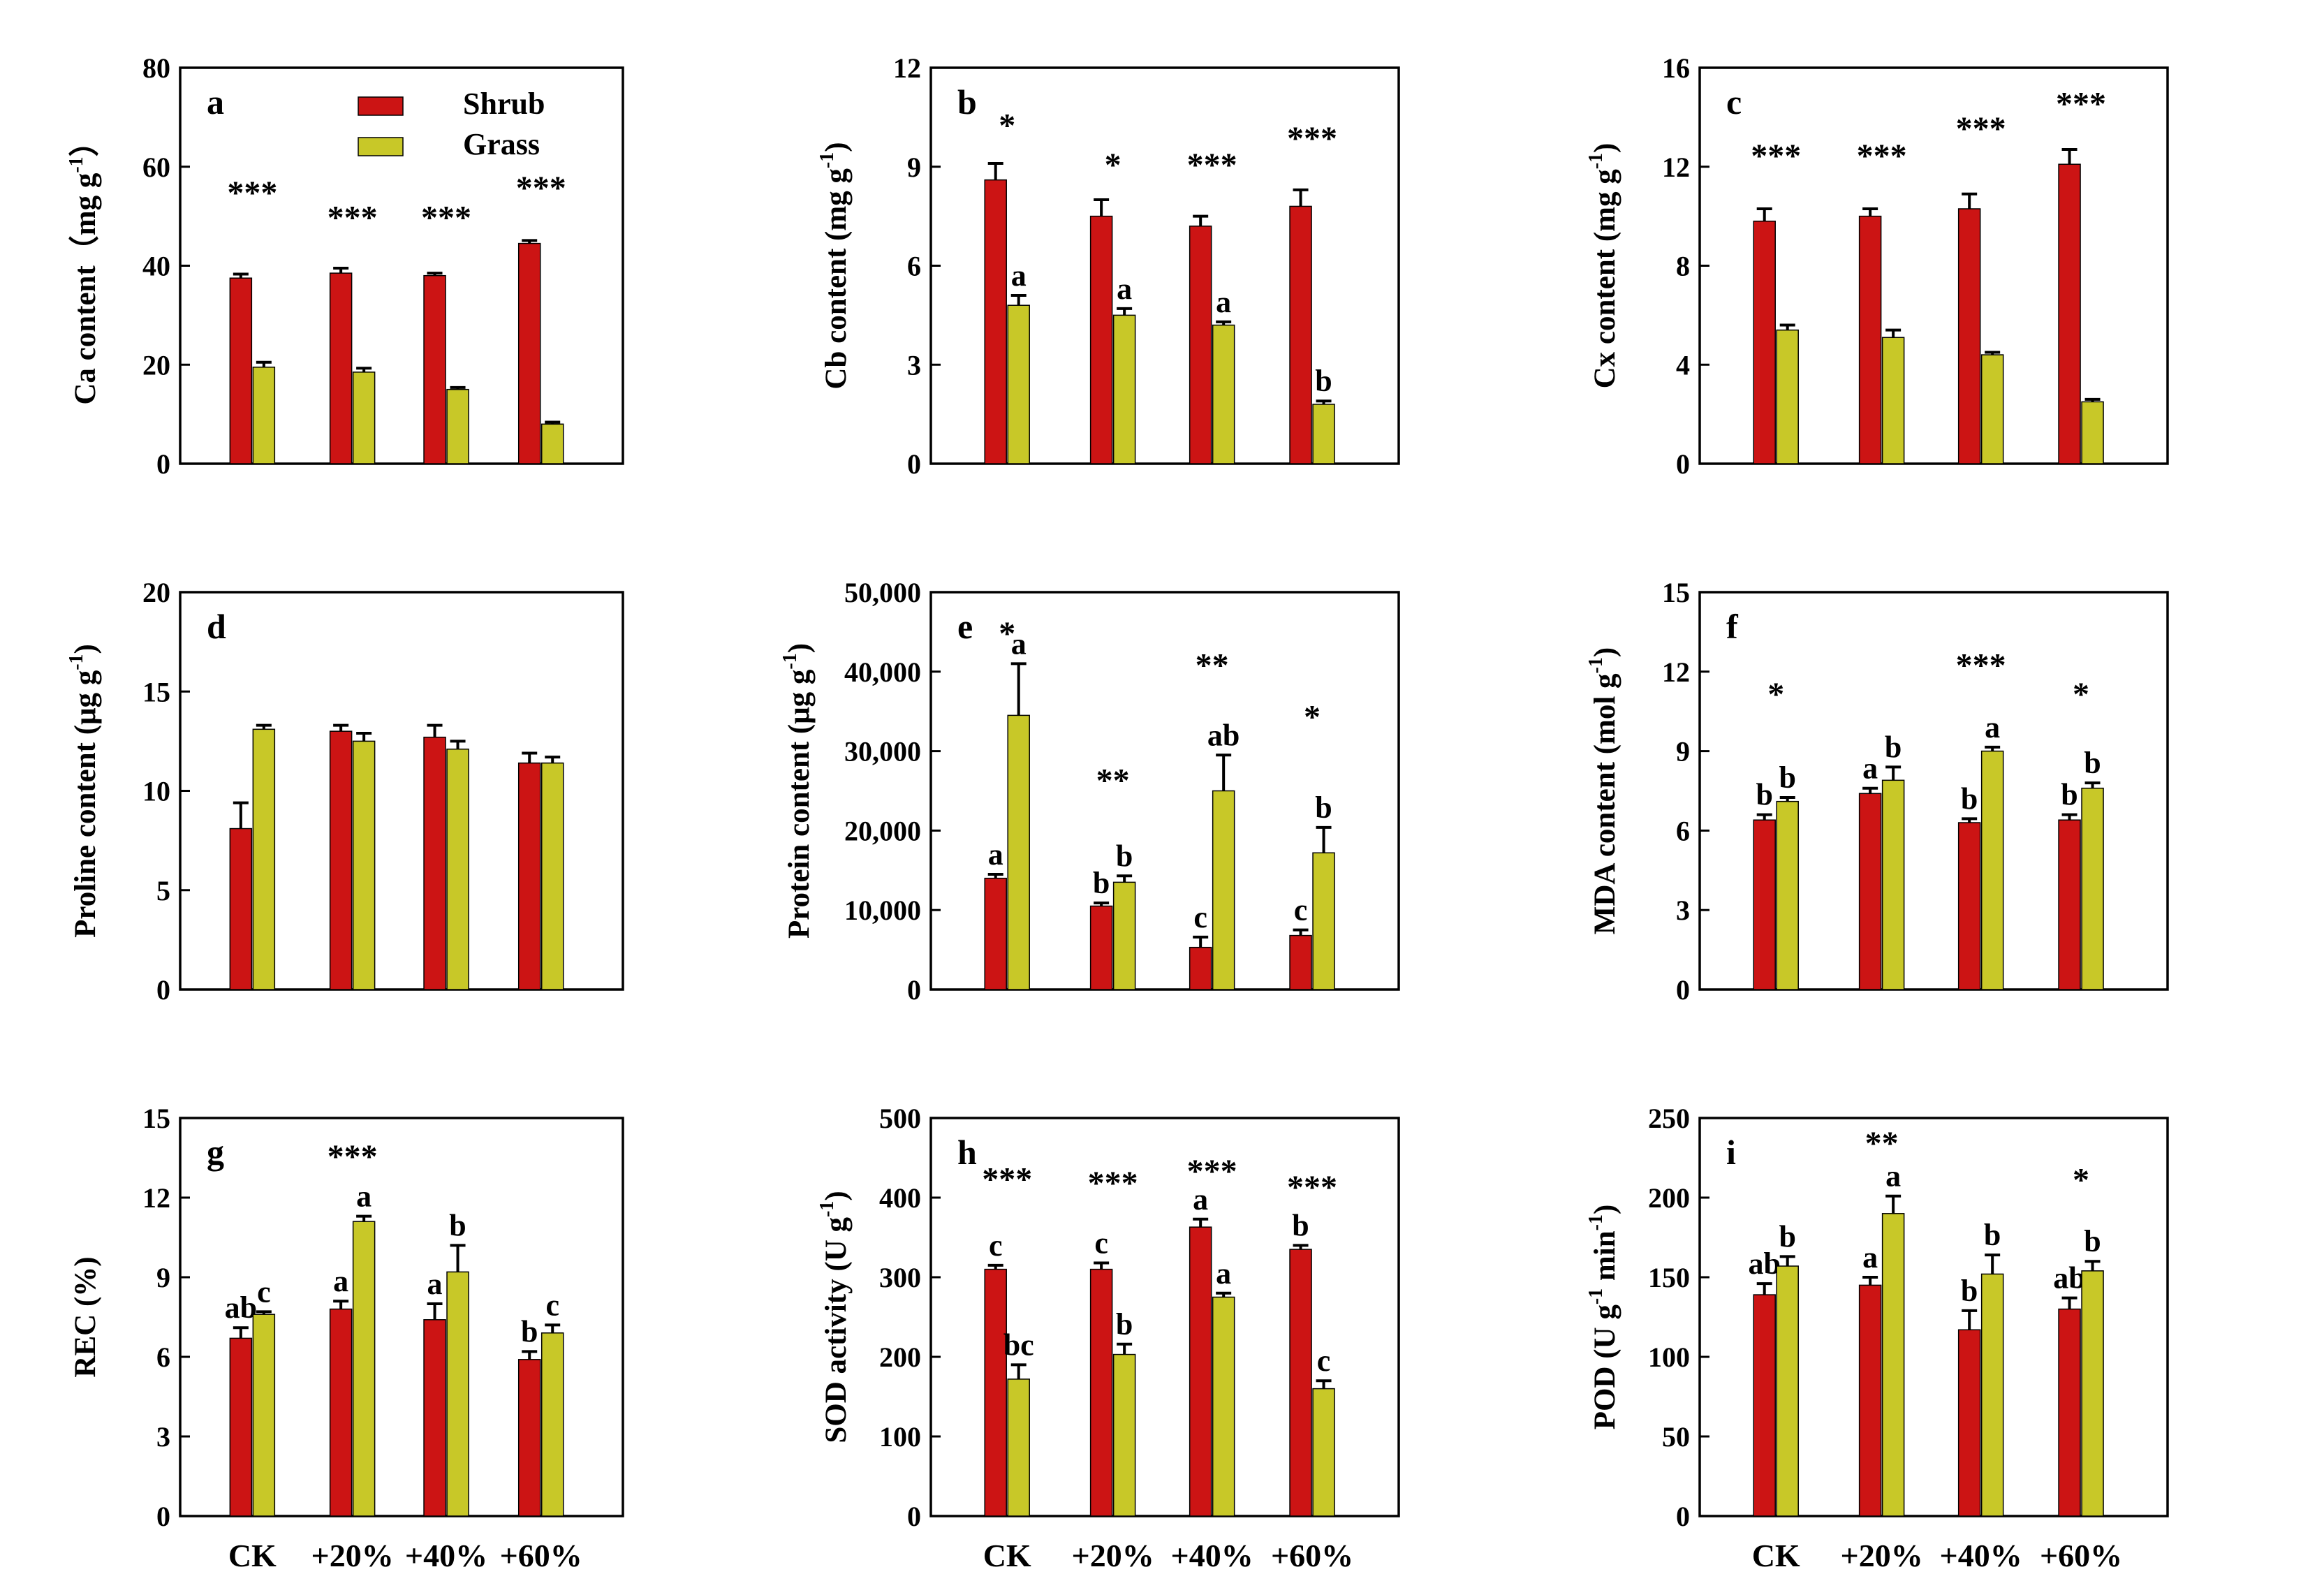  What do you see at coordinates (216, 626) in the screenshot?
I see `panel-letter: d` at bounding box center [216, 626].